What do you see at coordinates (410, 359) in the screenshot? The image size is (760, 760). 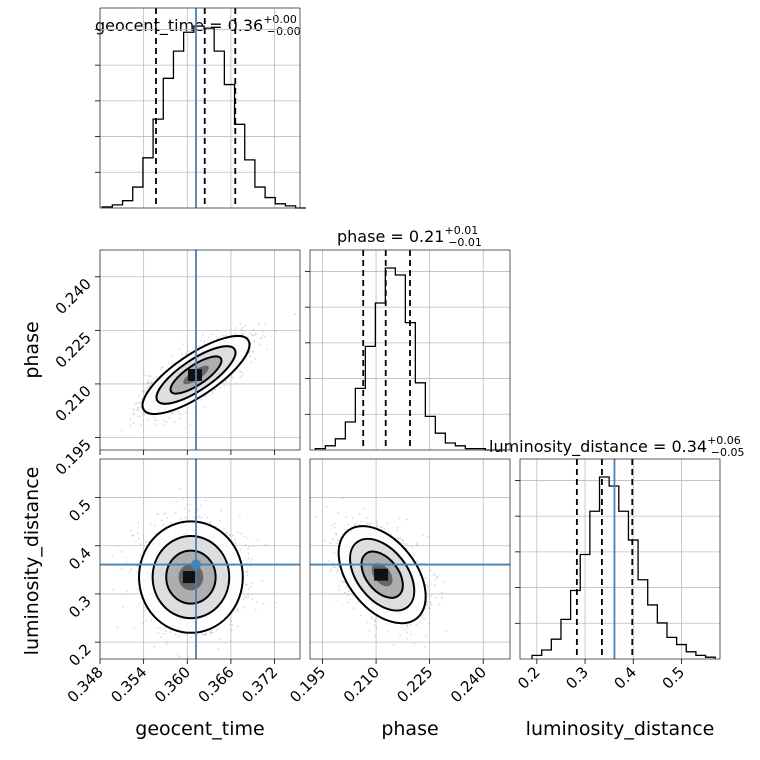 I see `histogram-phase` at bounding box center [410, 359].